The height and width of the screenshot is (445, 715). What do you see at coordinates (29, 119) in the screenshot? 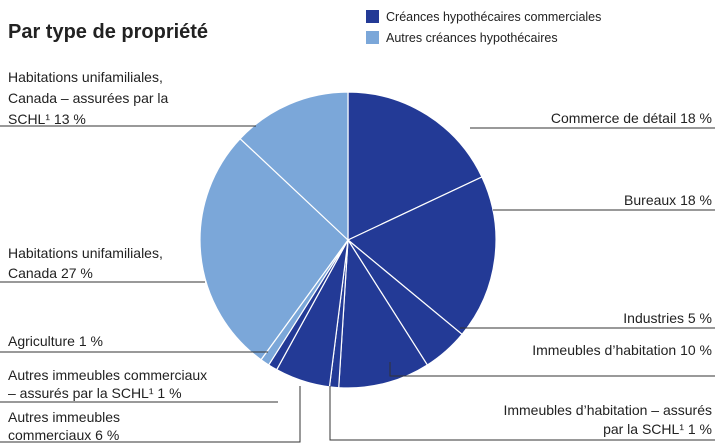
I see `label-text: SCHL¹` at bounding box center [29, 119].